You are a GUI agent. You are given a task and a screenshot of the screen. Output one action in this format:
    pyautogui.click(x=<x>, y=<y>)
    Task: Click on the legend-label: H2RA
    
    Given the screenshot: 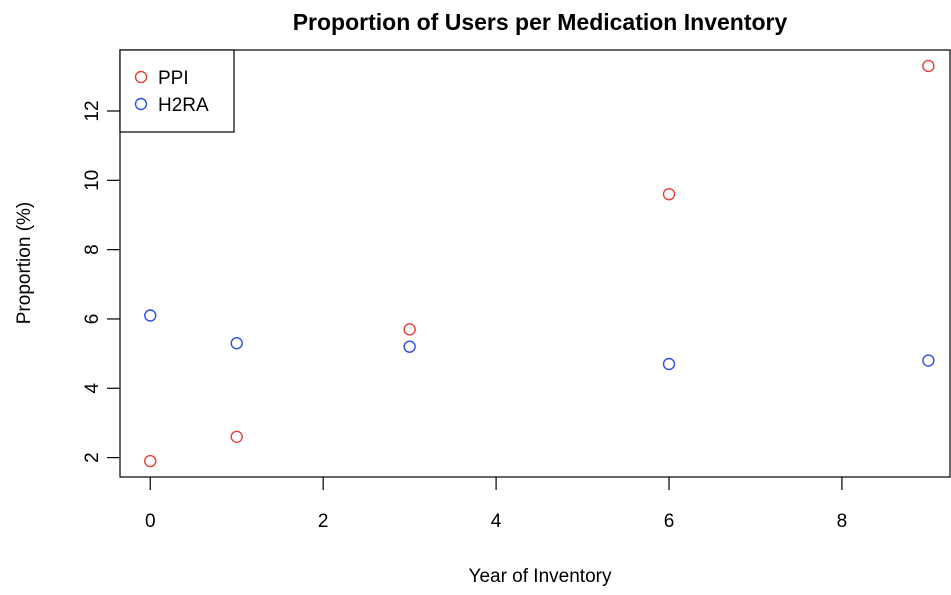 What is the action you would take?
    pyautogui.click(x=183, y=105)
    